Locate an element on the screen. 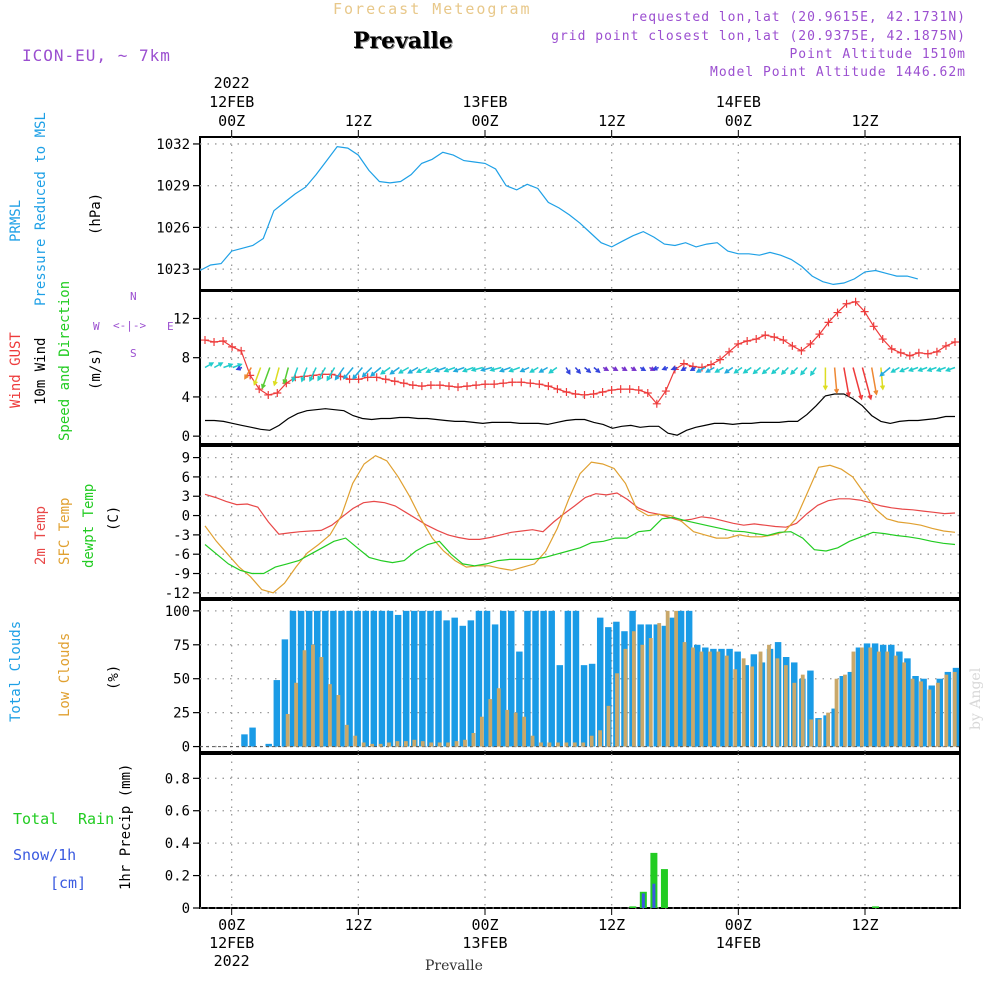 The width and height of the screenshot is (1000, 1000). ytick-label-wind-3: 12 is located at coordinates (181, 319).